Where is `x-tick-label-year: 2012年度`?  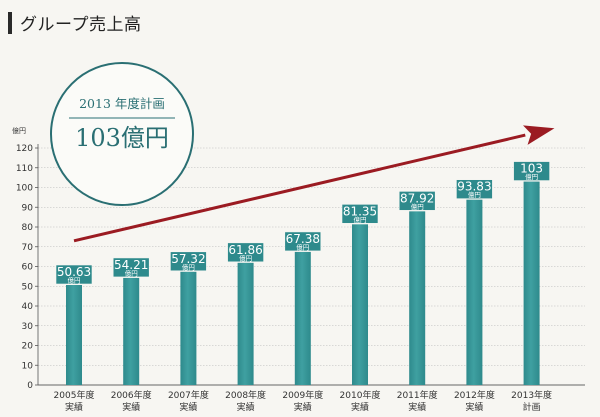 x-tick-label-year: 2012年度 is located at coordinates (474, 395).